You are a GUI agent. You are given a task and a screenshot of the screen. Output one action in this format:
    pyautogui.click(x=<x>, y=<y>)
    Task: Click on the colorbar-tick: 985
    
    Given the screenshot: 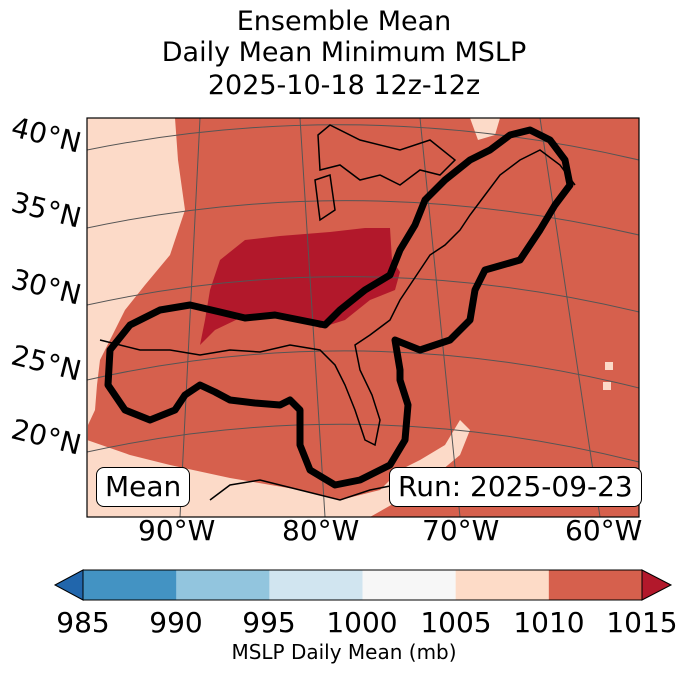 What is the action you would take?
    pyautogui.click(x=83, y=622)
    